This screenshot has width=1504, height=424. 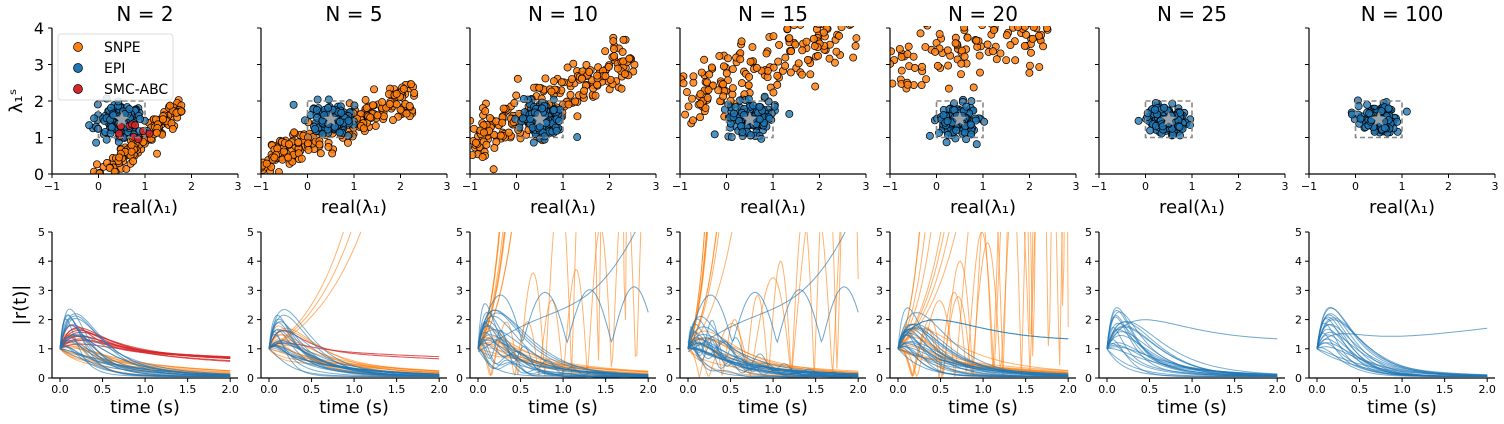 I want to click on x-tick-label: 2, so click(x=191, y=186).